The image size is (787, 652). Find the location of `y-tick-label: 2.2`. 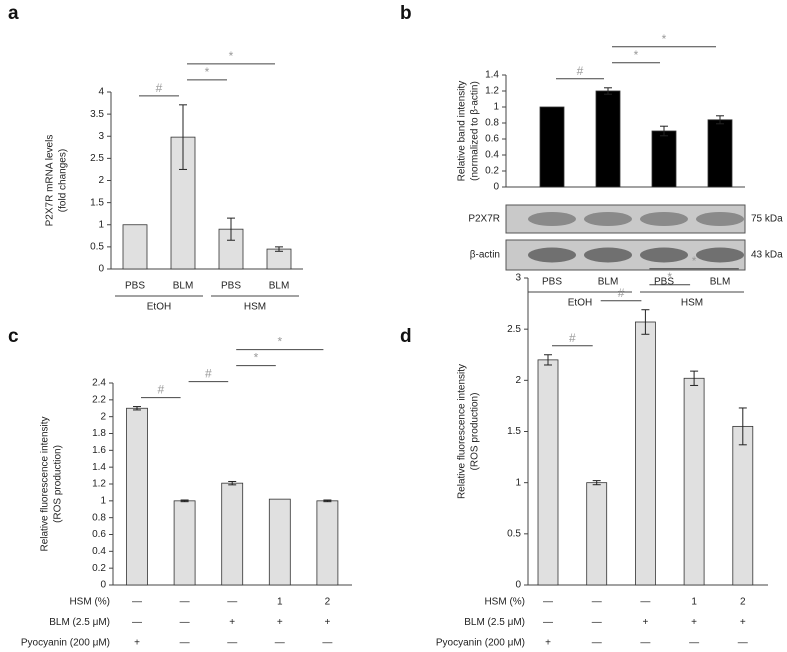

y-tick-label: 2.2 is located at coordinates (99, 399).